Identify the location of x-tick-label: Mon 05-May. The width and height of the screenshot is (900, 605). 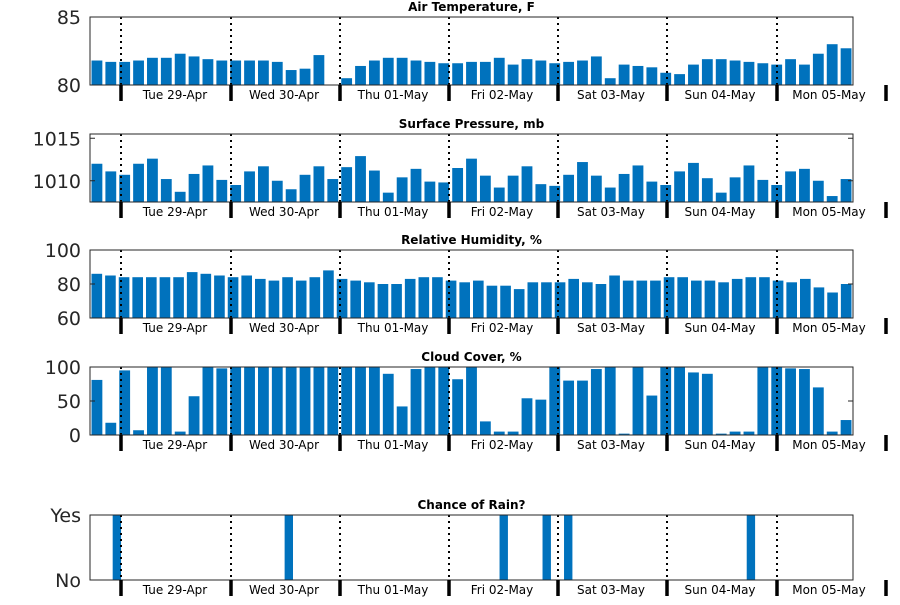
(829, 212).